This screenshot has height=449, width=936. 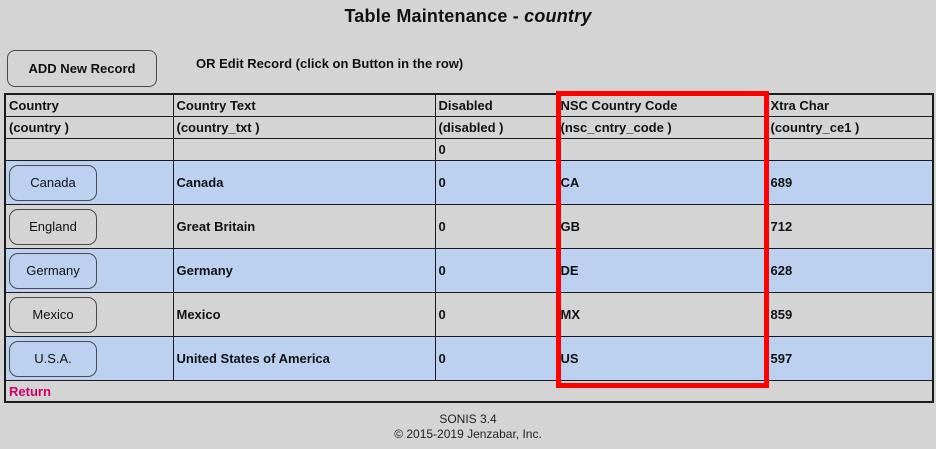 I want to click on return-link: Return, so click(x=30, y=391).